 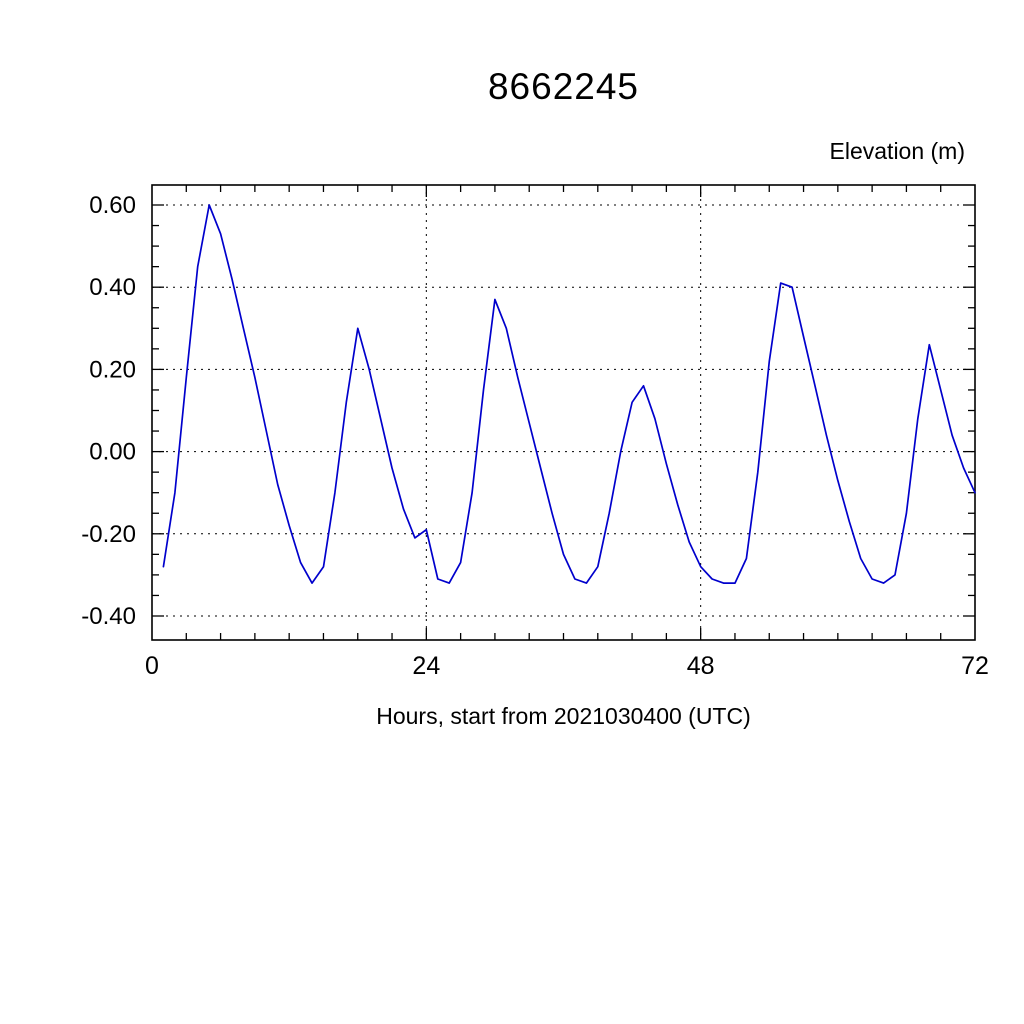 I want to click on y-tick-label: 0.00, so click(x=112, y=452).